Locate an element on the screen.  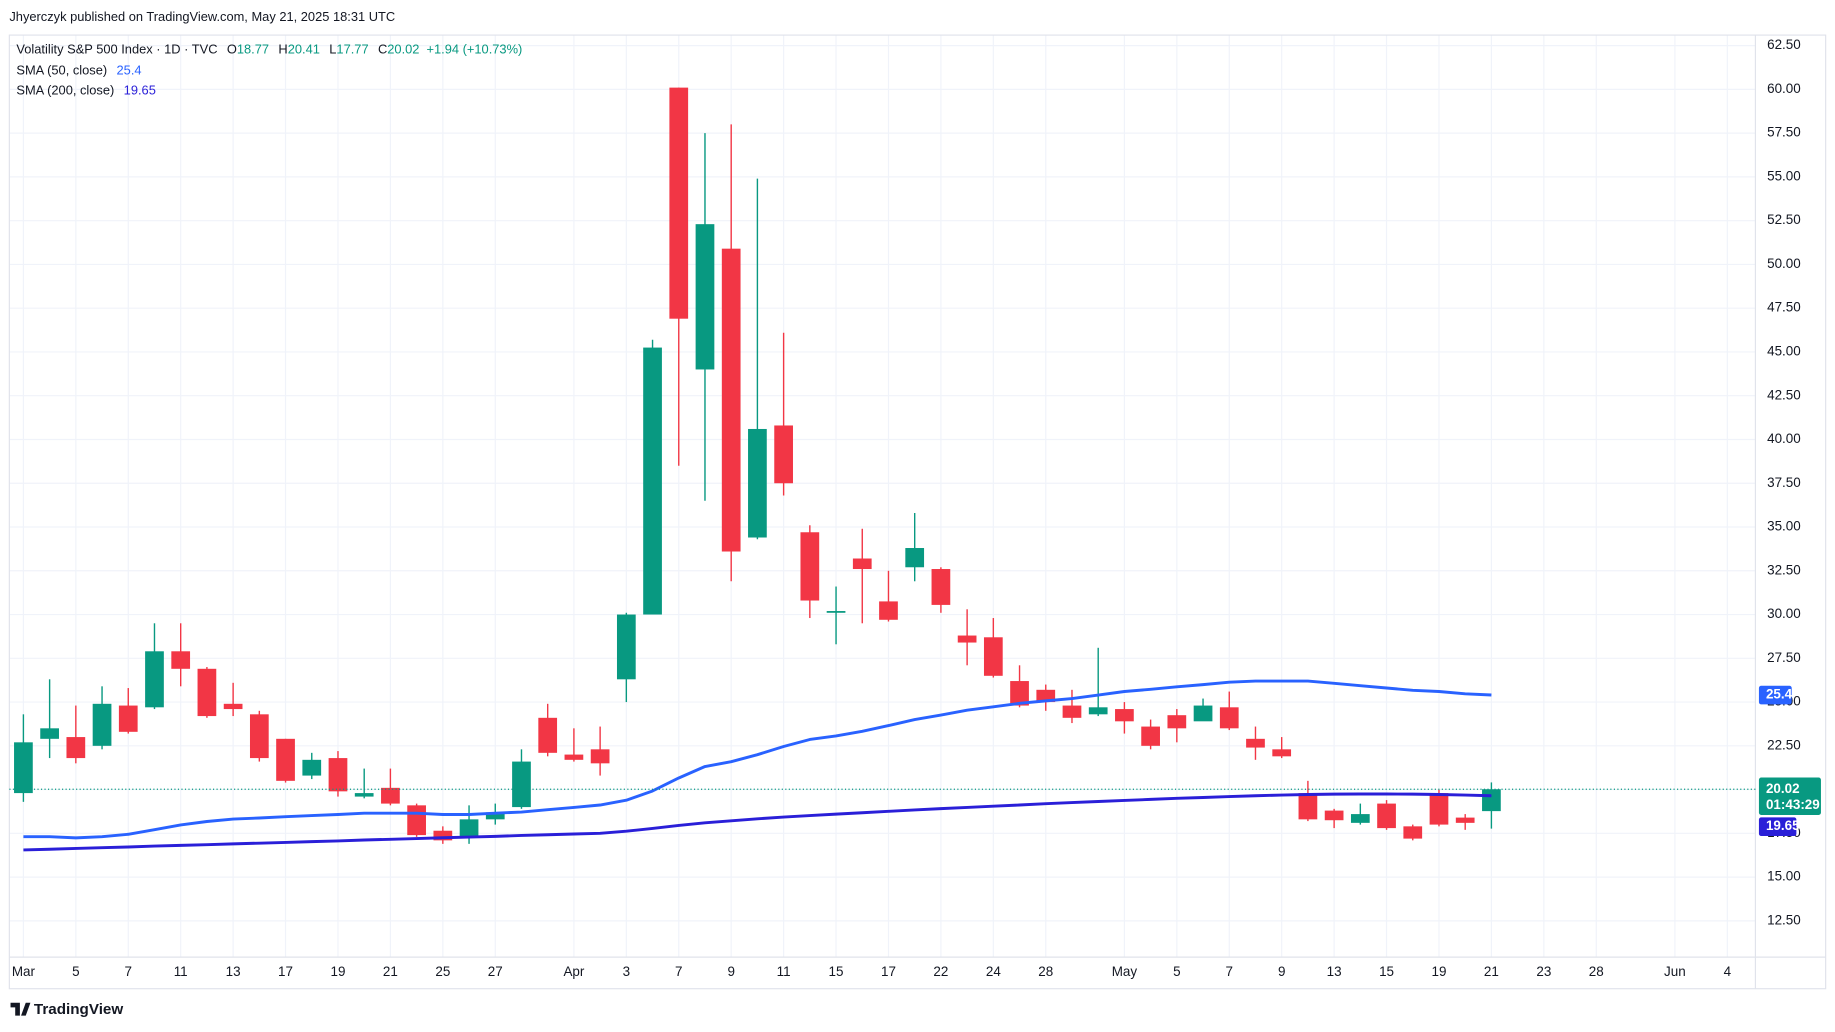
x-tick-label: 15 is located at coordinates (1386, 971).